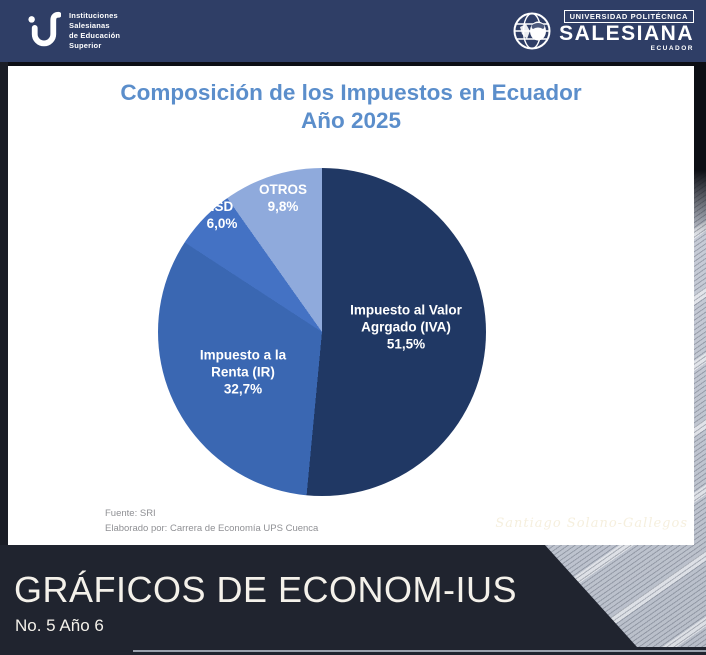  I want to click on chart-title-line1: Composición de los Impuestos en Ecuador, so click(351, 92).